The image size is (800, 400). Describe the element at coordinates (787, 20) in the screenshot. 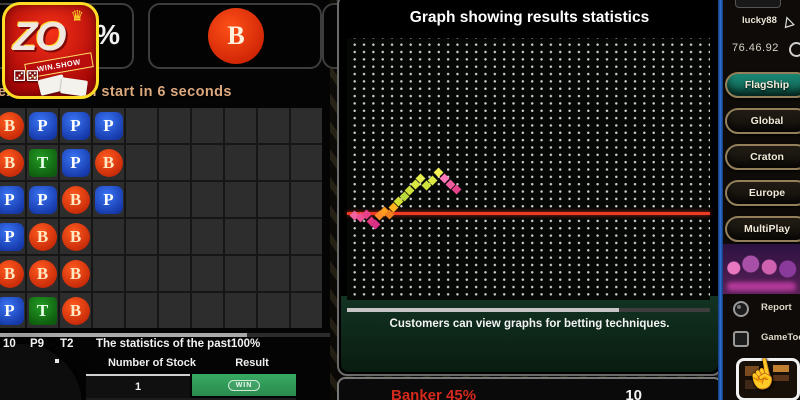

I see `triangle-icon: △` at that location.